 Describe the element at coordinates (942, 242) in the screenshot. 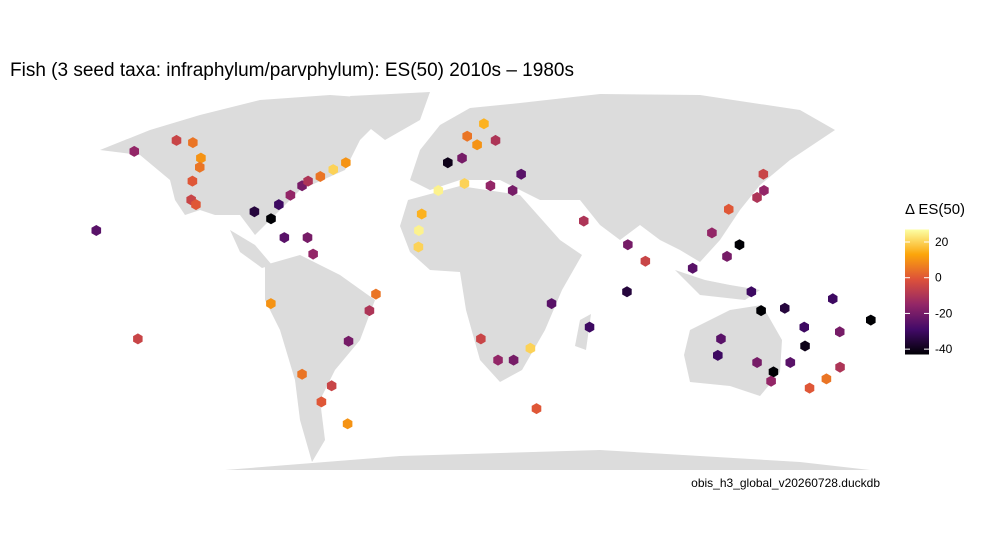

I see `legend-tick-label: 20` at that location.